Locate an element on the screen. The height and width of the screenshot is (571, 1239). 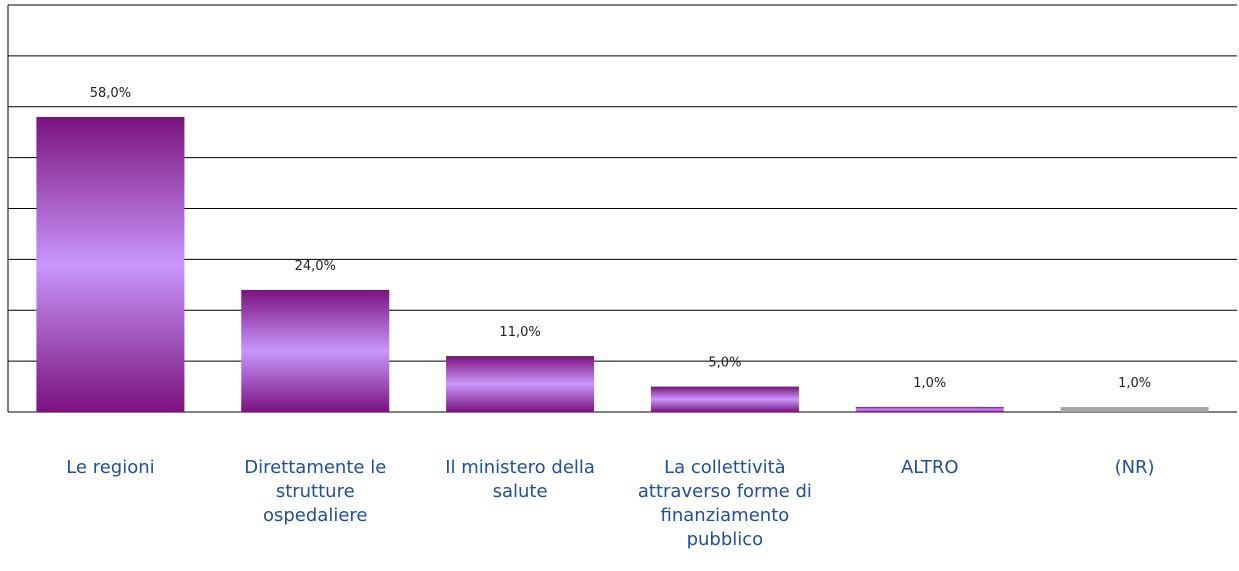
data-label: 58,0% is located at coordinates (110, 93).